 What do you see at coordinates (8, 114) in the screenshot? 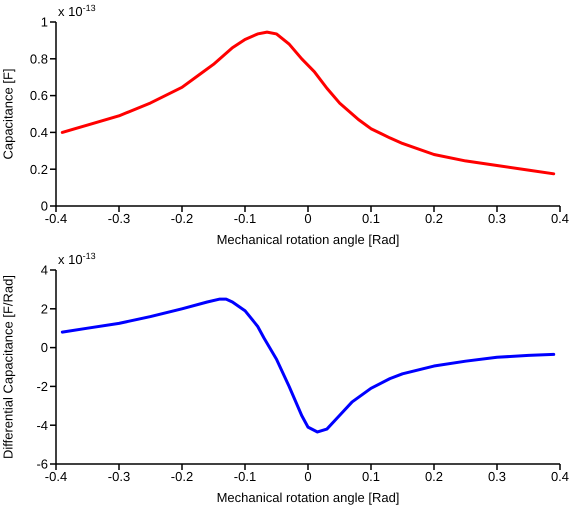
I see `y-axis-title: Capacitance [F]` at bounding box center [8, 114].